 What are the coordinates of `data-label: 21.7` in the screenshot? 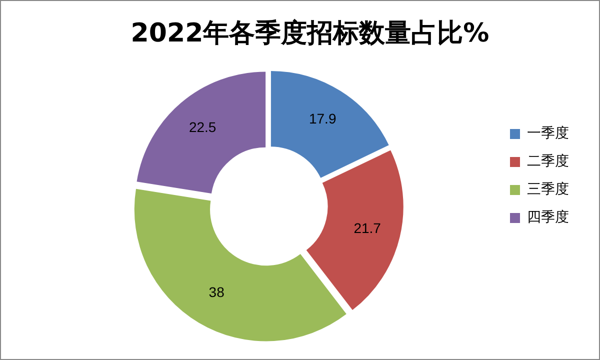 It's located at (368, 228).